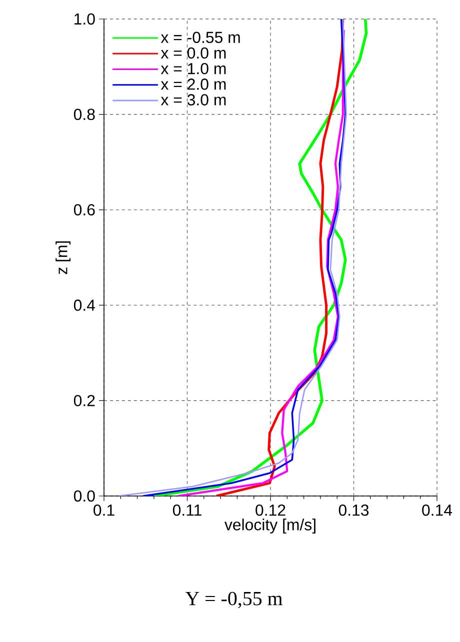  I want to click on x-tick-label: 0.1, so click(104, 510).